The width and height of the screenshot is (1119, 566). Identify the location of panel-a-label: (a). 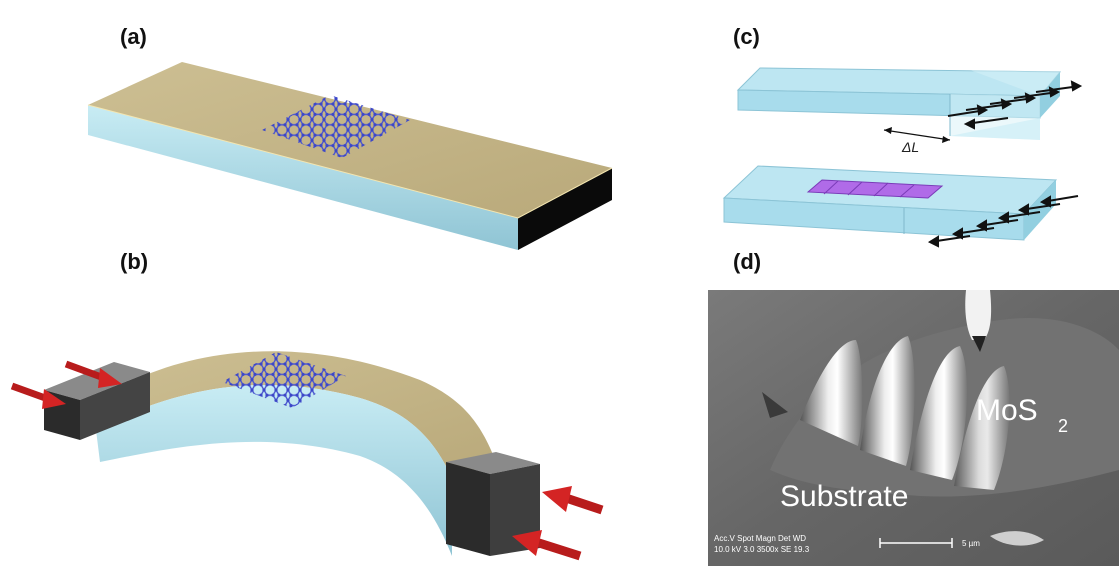
(133, 36).